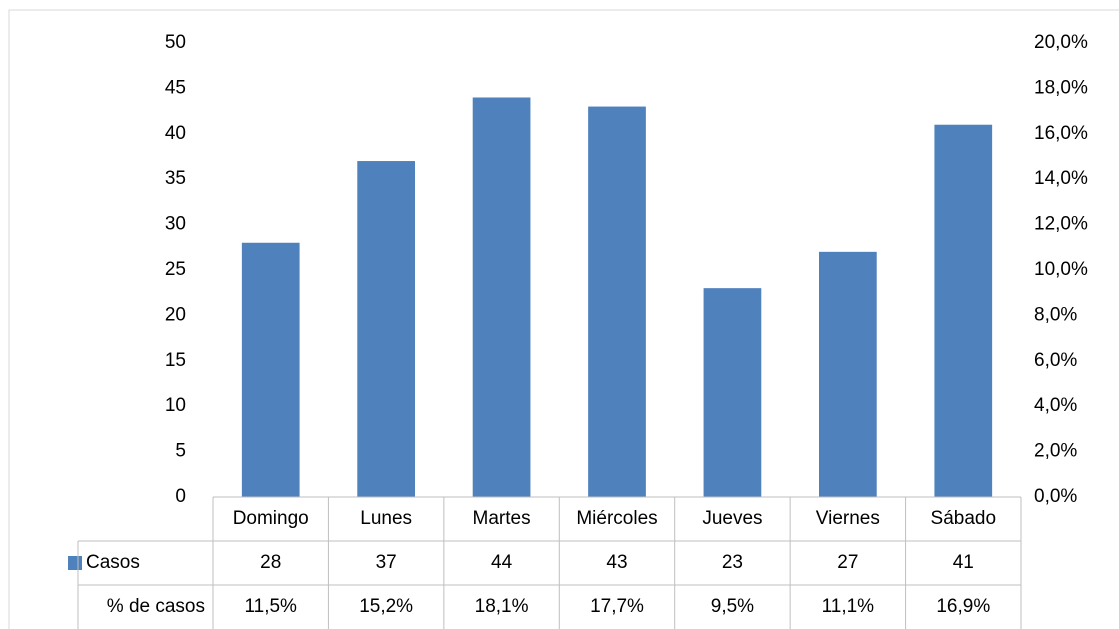  What do you see at coordinates (75, 563) in the screenshot?
I see `legend-key` at bounding box center [75, 563].